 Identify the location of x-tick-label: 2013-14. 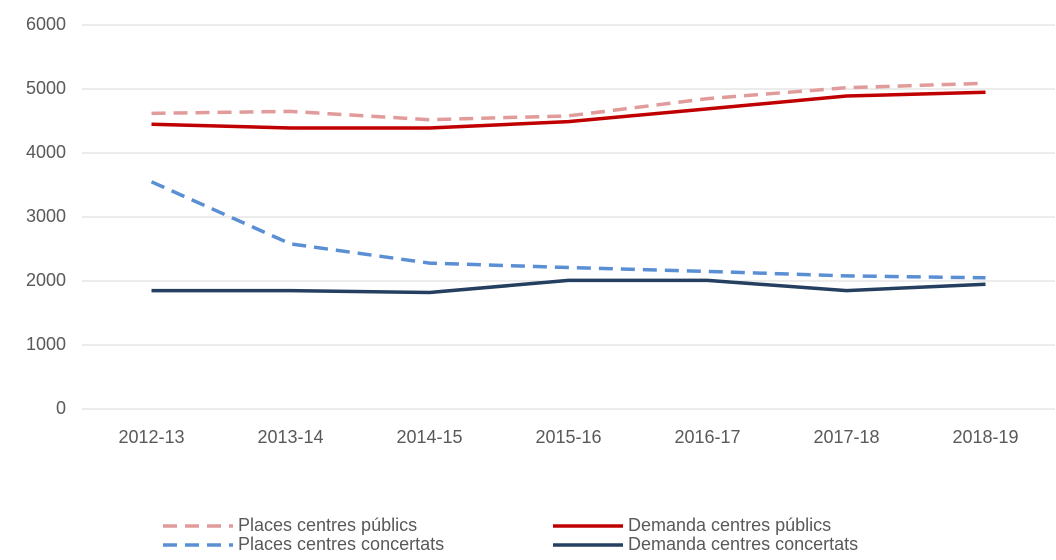
(290, 437).